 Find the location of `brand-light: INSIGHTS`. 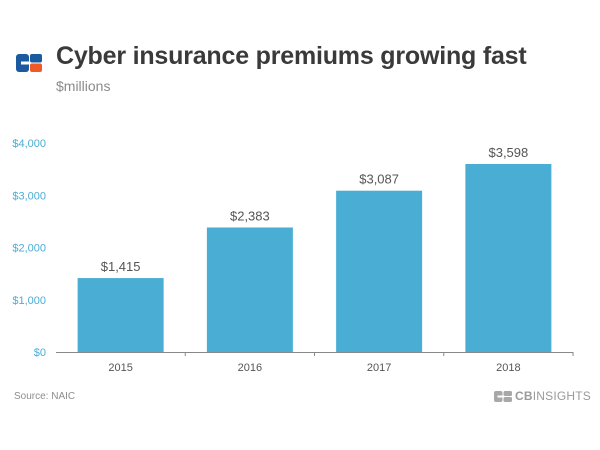

brand-light: INSIGHTS is located at coordinates (562, 396).